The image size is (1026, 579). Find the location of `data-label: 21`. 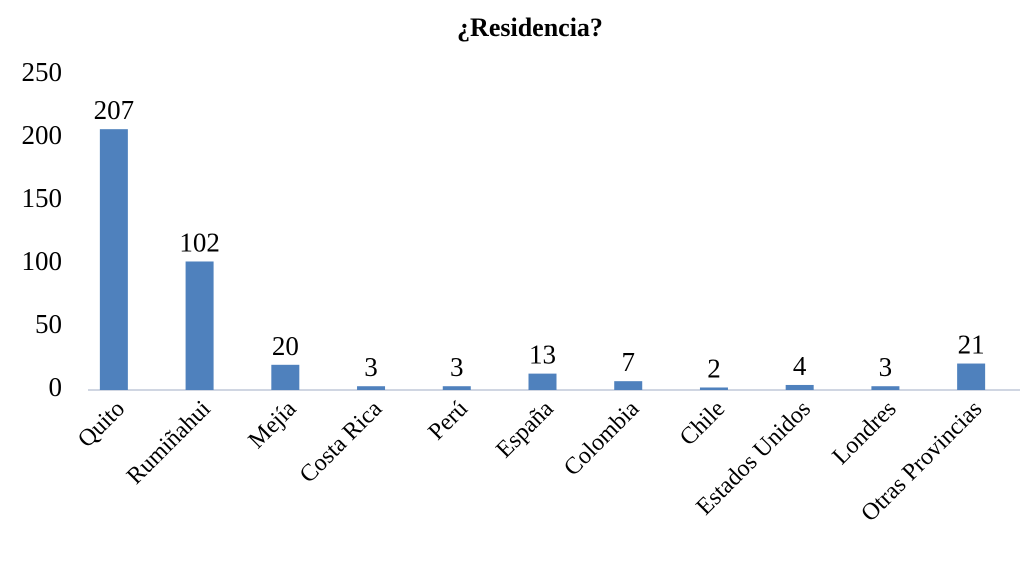

data-label: 21 is located at coordinates (971, 345).